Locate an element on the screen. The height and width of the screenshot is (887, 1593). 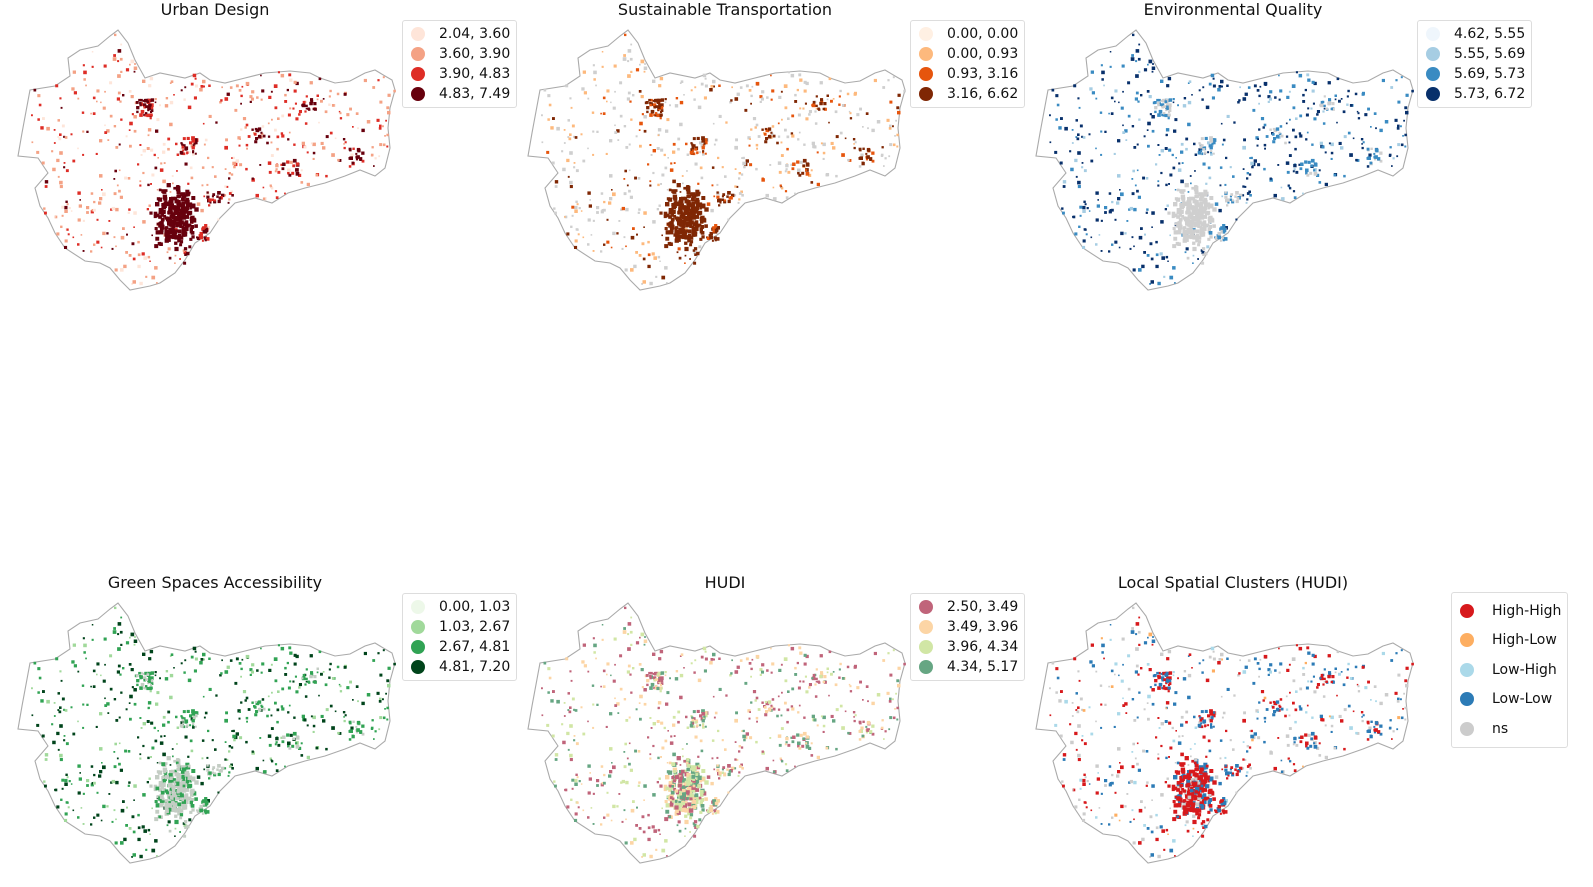
legend-entry: 0.00, 0.93 is located at coordinates (968, 54).